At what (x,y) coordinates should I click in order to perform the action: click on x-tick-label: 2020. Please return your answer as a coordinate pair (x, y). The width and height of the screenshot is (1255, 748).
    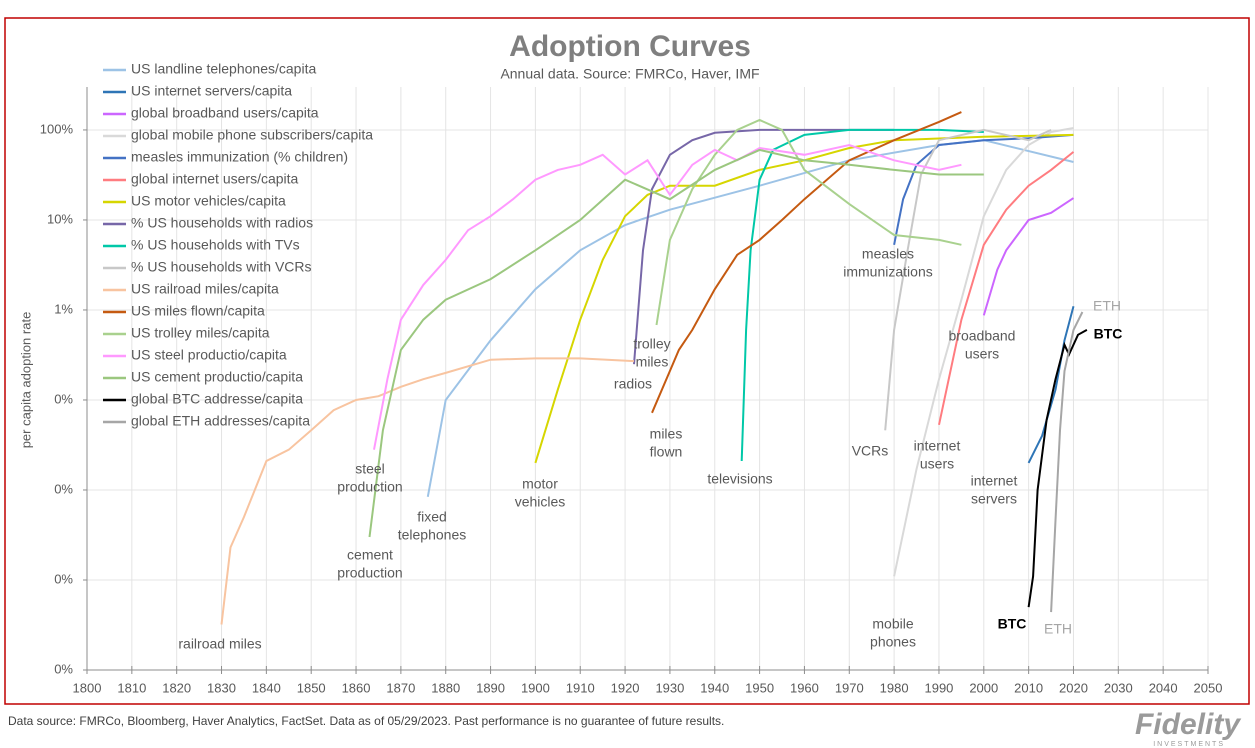
    Looking at the image, I should click on (1073, 687).